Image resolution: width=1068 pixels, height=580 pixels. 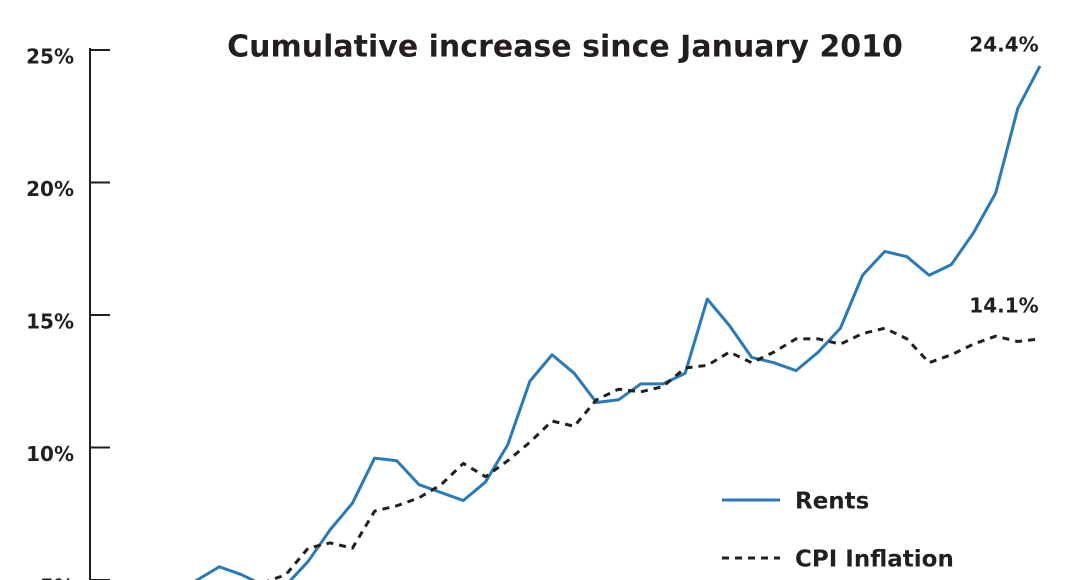 What do you see at coordinates (50, 57) in the screenshot?
I see `y-tick-label: 25%` at bounding box center [50, 57].